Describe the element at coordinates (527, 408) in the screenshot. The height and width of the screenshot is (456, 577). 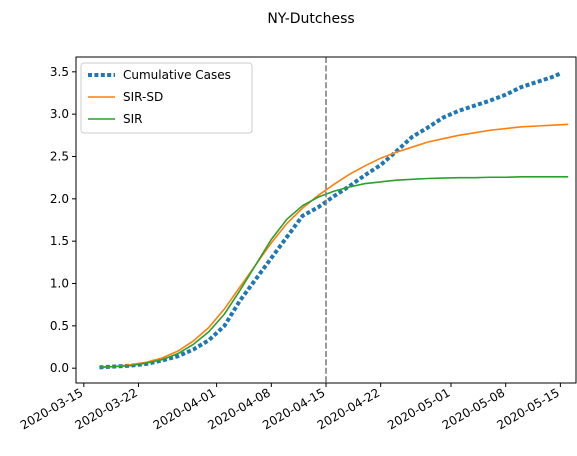
I see `x-tick-label-8: 2020-05-15` at that location.